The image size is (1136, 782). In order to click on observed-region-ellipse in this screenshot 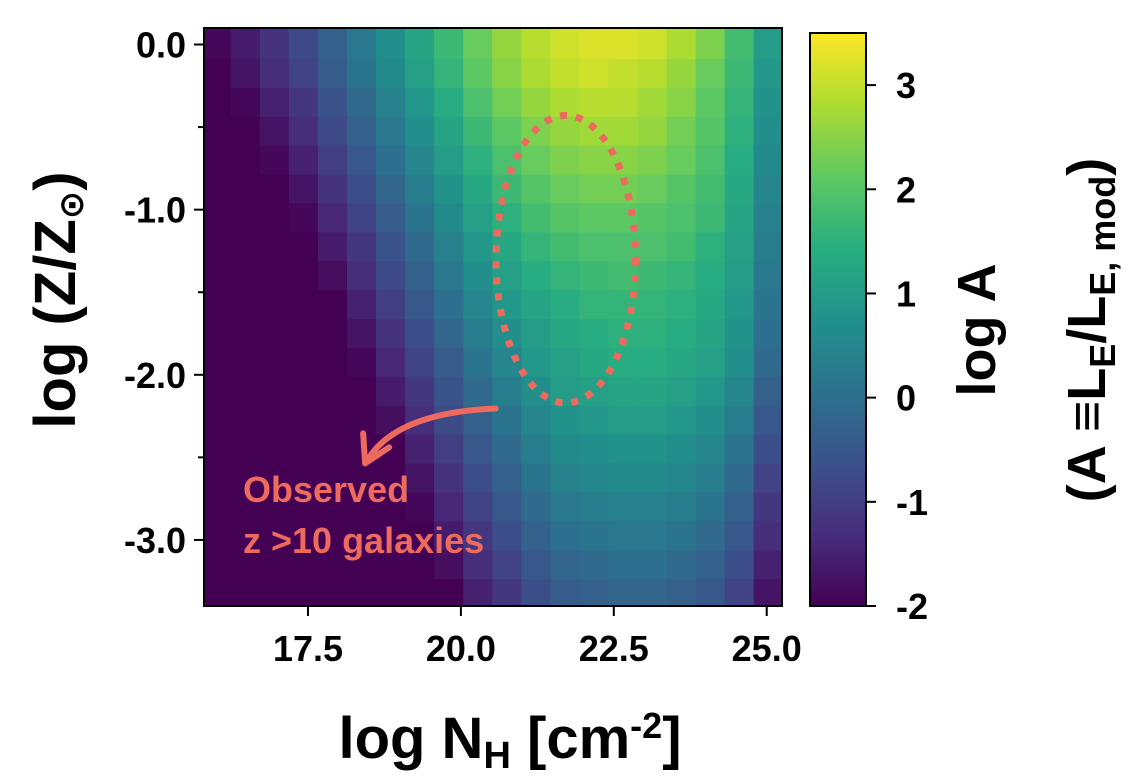, I will do `click(566, 259)`.